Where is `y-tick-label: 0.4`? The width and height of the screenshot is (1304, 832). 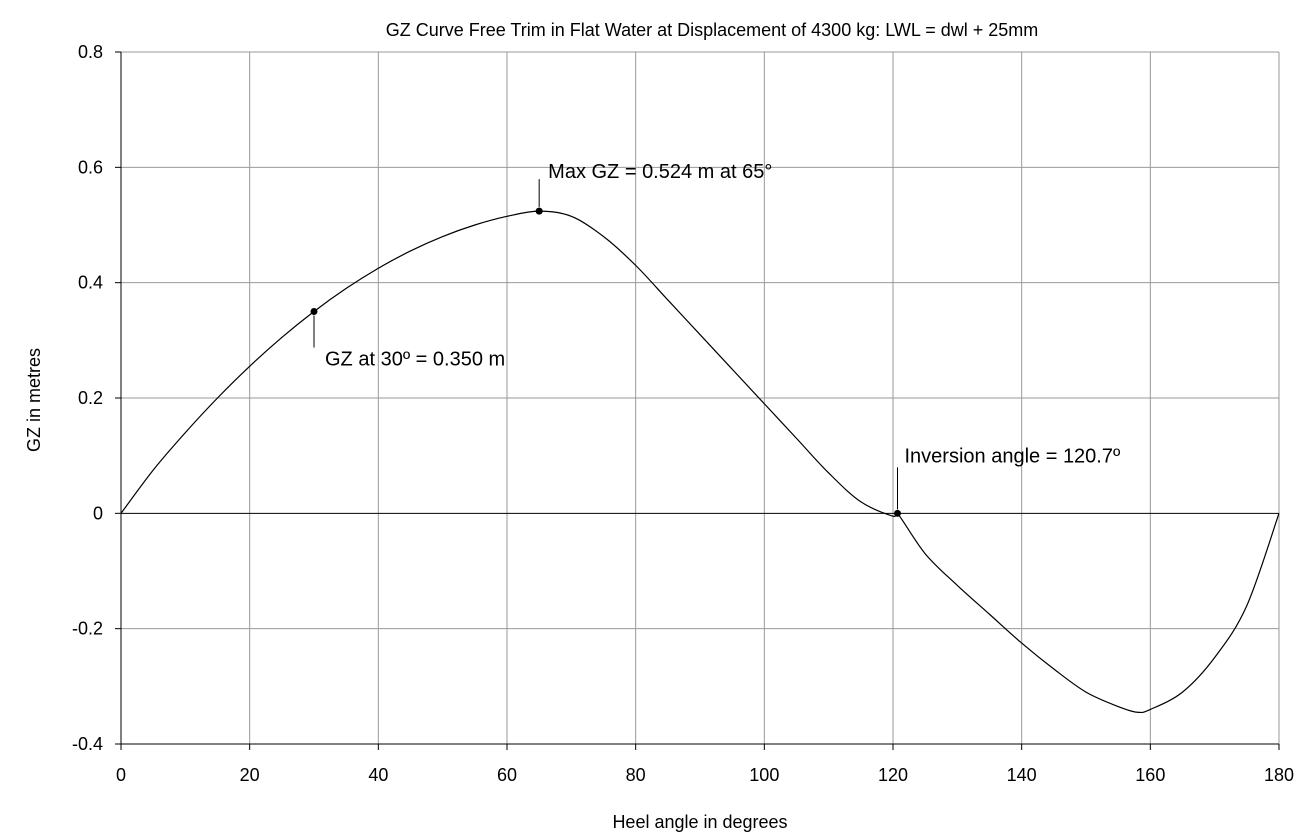
y-tick-label: 0.4 is located at coordinates (90, 283).